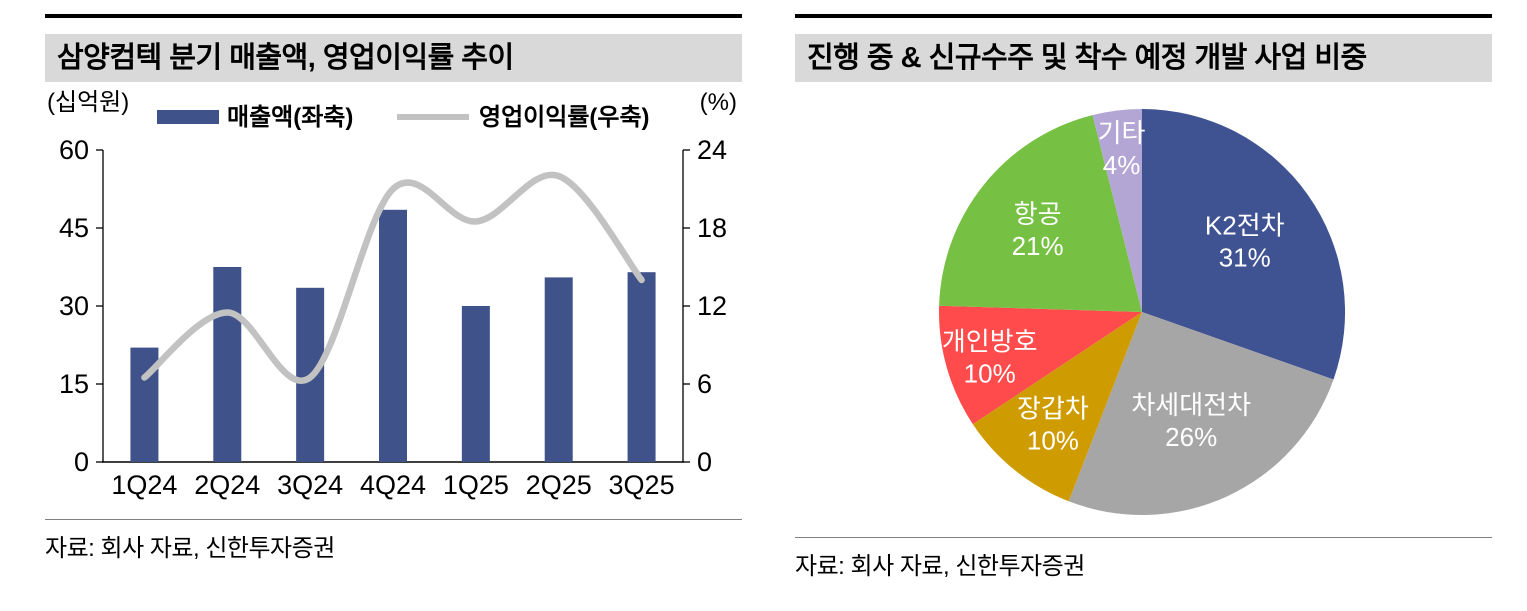 This screenshot has width=1527, height=611. Describe the element at coordinates (712, 306) in the screenshot. I see `svg-text: 12` at that location.